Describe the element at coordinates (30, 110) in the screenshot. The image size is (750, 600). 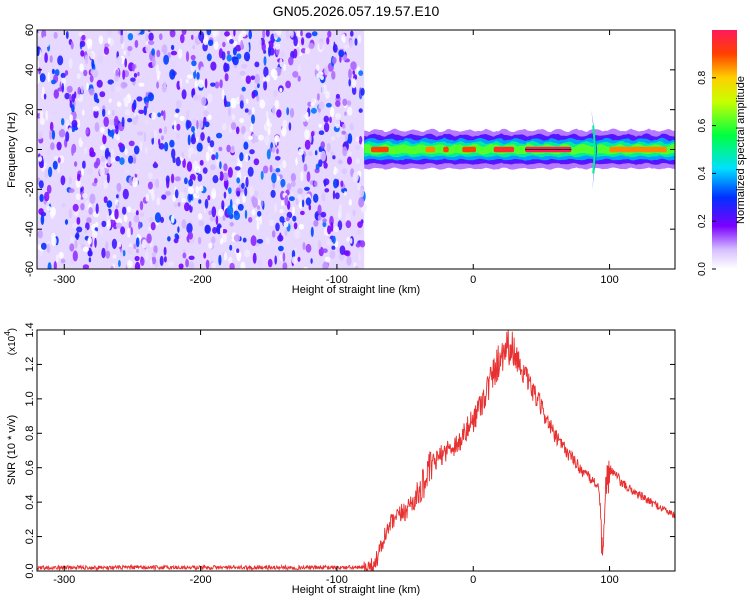
I see `y-tick-label: 20` at that location.